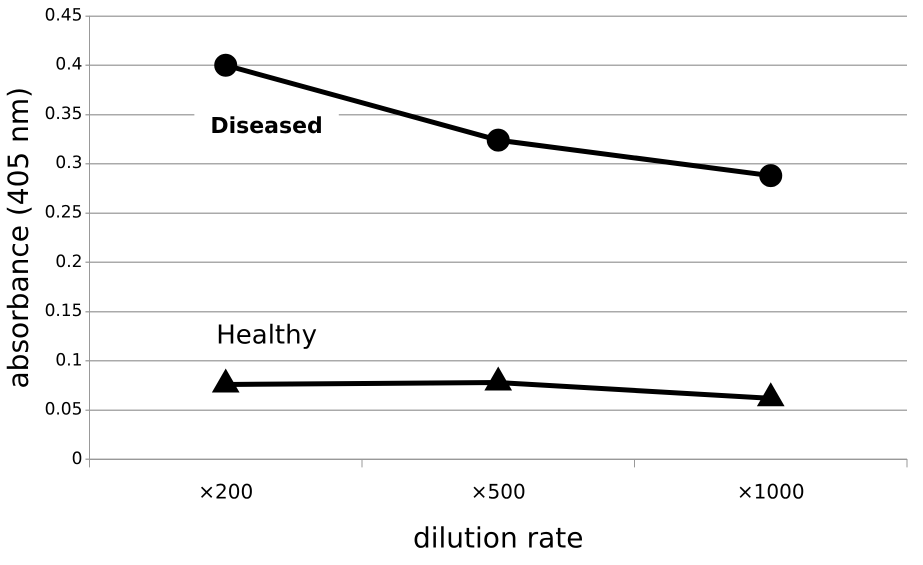  What do you see at coordinates (63, 410) in the screenshot?
I see `y-tick-label: 0.05` at bounding box center [63, 410].